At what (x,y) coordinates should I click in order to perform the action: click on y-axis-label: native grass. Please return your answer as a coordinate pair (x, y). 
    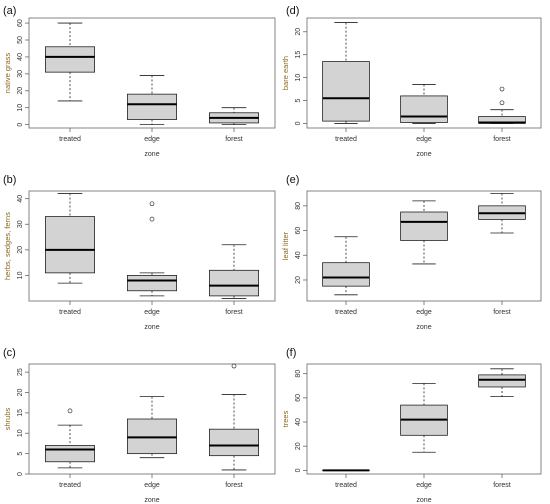
    Looking at the image, I should click on (7, 73).